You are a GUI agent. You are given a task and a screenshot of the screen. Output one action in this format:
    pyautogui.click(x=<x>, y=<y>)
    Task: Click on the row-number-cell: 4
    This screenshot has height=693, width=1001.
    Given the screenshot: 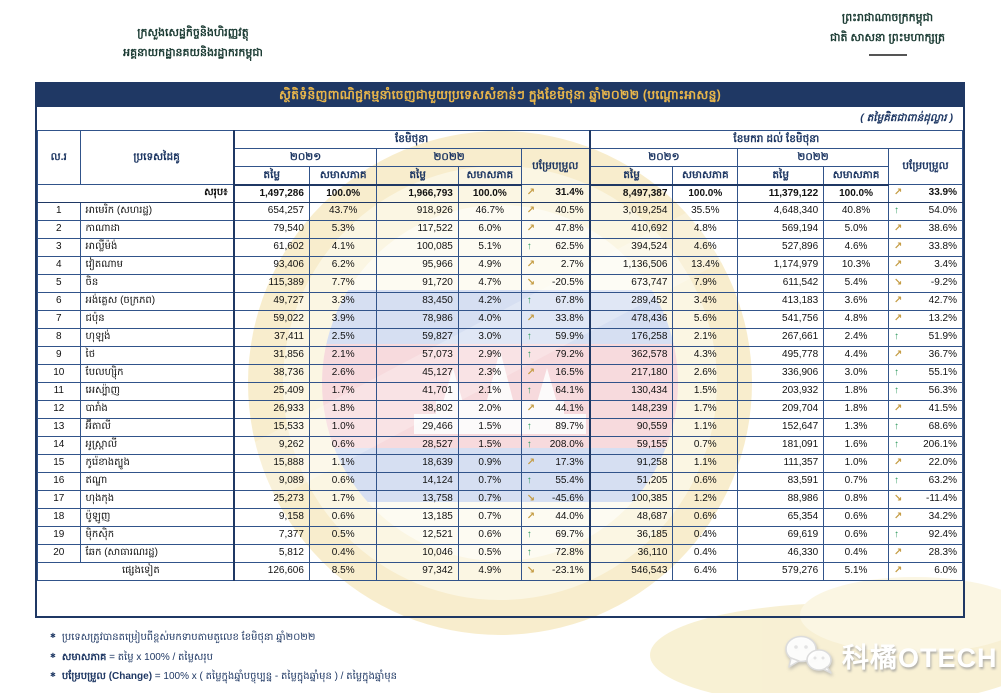 What is the action you would take?
    pyautogui.click(x=59, y=265)
    